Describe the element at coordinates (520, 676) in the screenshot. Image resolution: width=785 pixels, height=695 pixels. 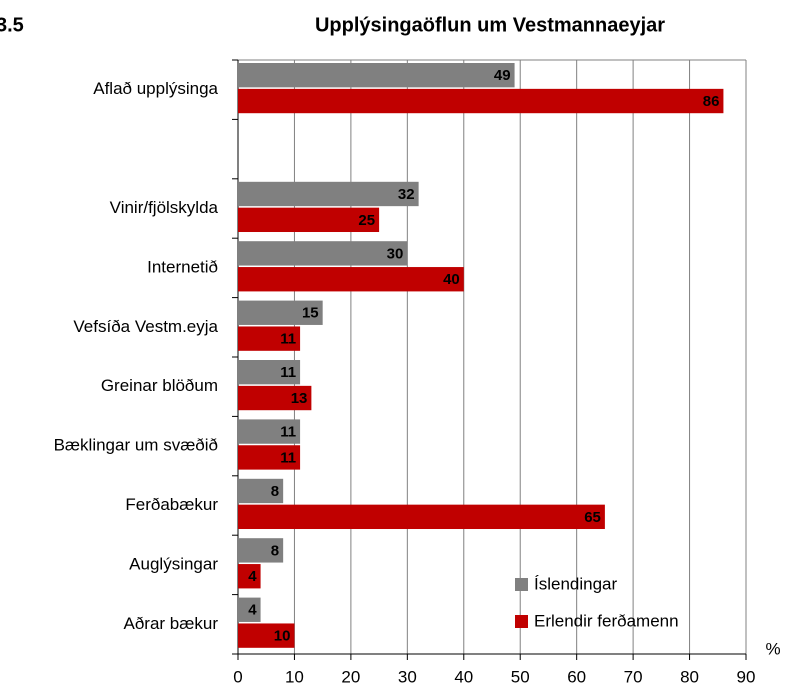
I see `x-tick-label: 50` at that location.